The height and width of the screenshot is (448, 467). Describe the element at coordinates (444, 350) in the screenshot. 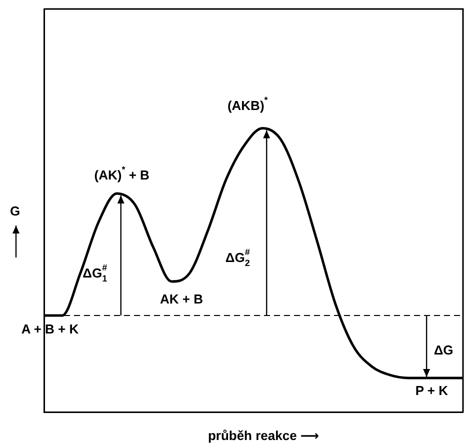

I see `annotation: ΔG` at that location.